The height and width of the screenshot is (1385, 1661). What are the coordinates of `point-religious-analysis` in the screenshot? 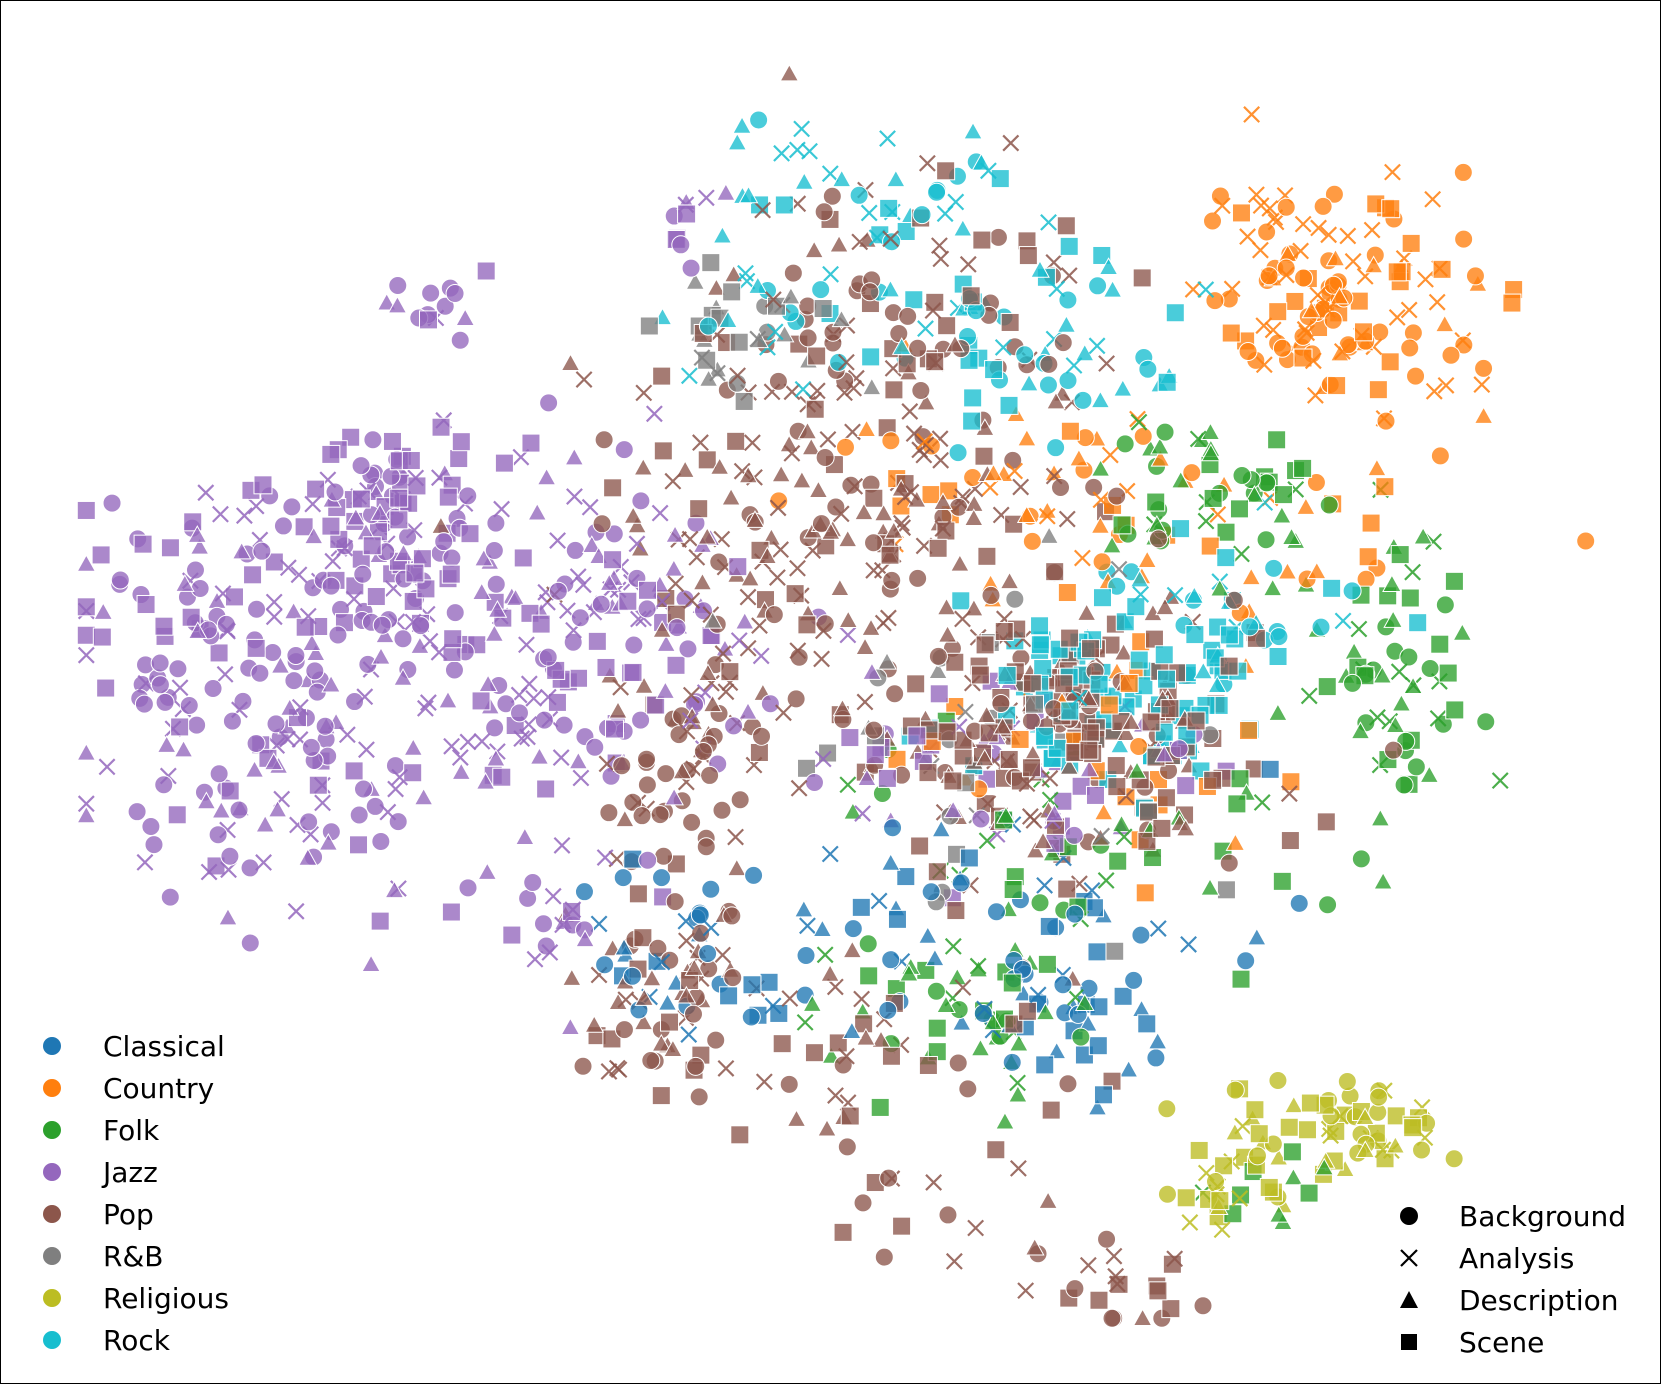 It's located at (1331, 1136).